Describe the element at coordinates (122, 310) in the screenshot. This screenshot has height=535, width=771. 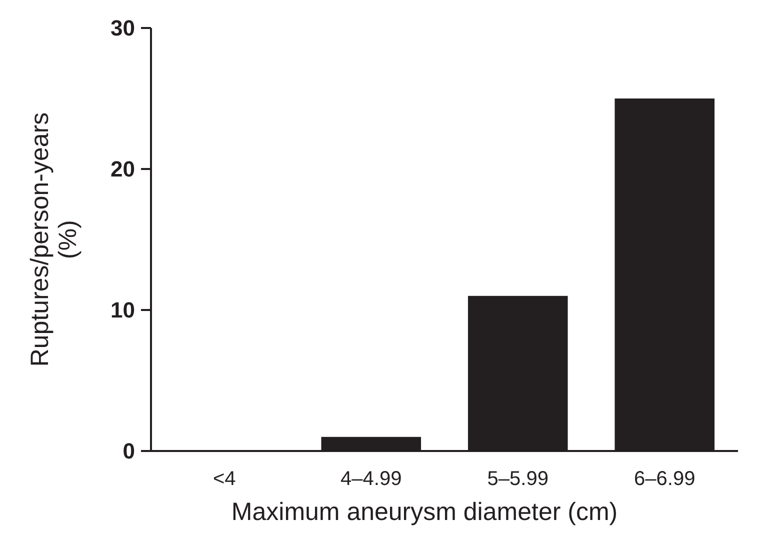
I see `y-tick-label: 10` at that location.